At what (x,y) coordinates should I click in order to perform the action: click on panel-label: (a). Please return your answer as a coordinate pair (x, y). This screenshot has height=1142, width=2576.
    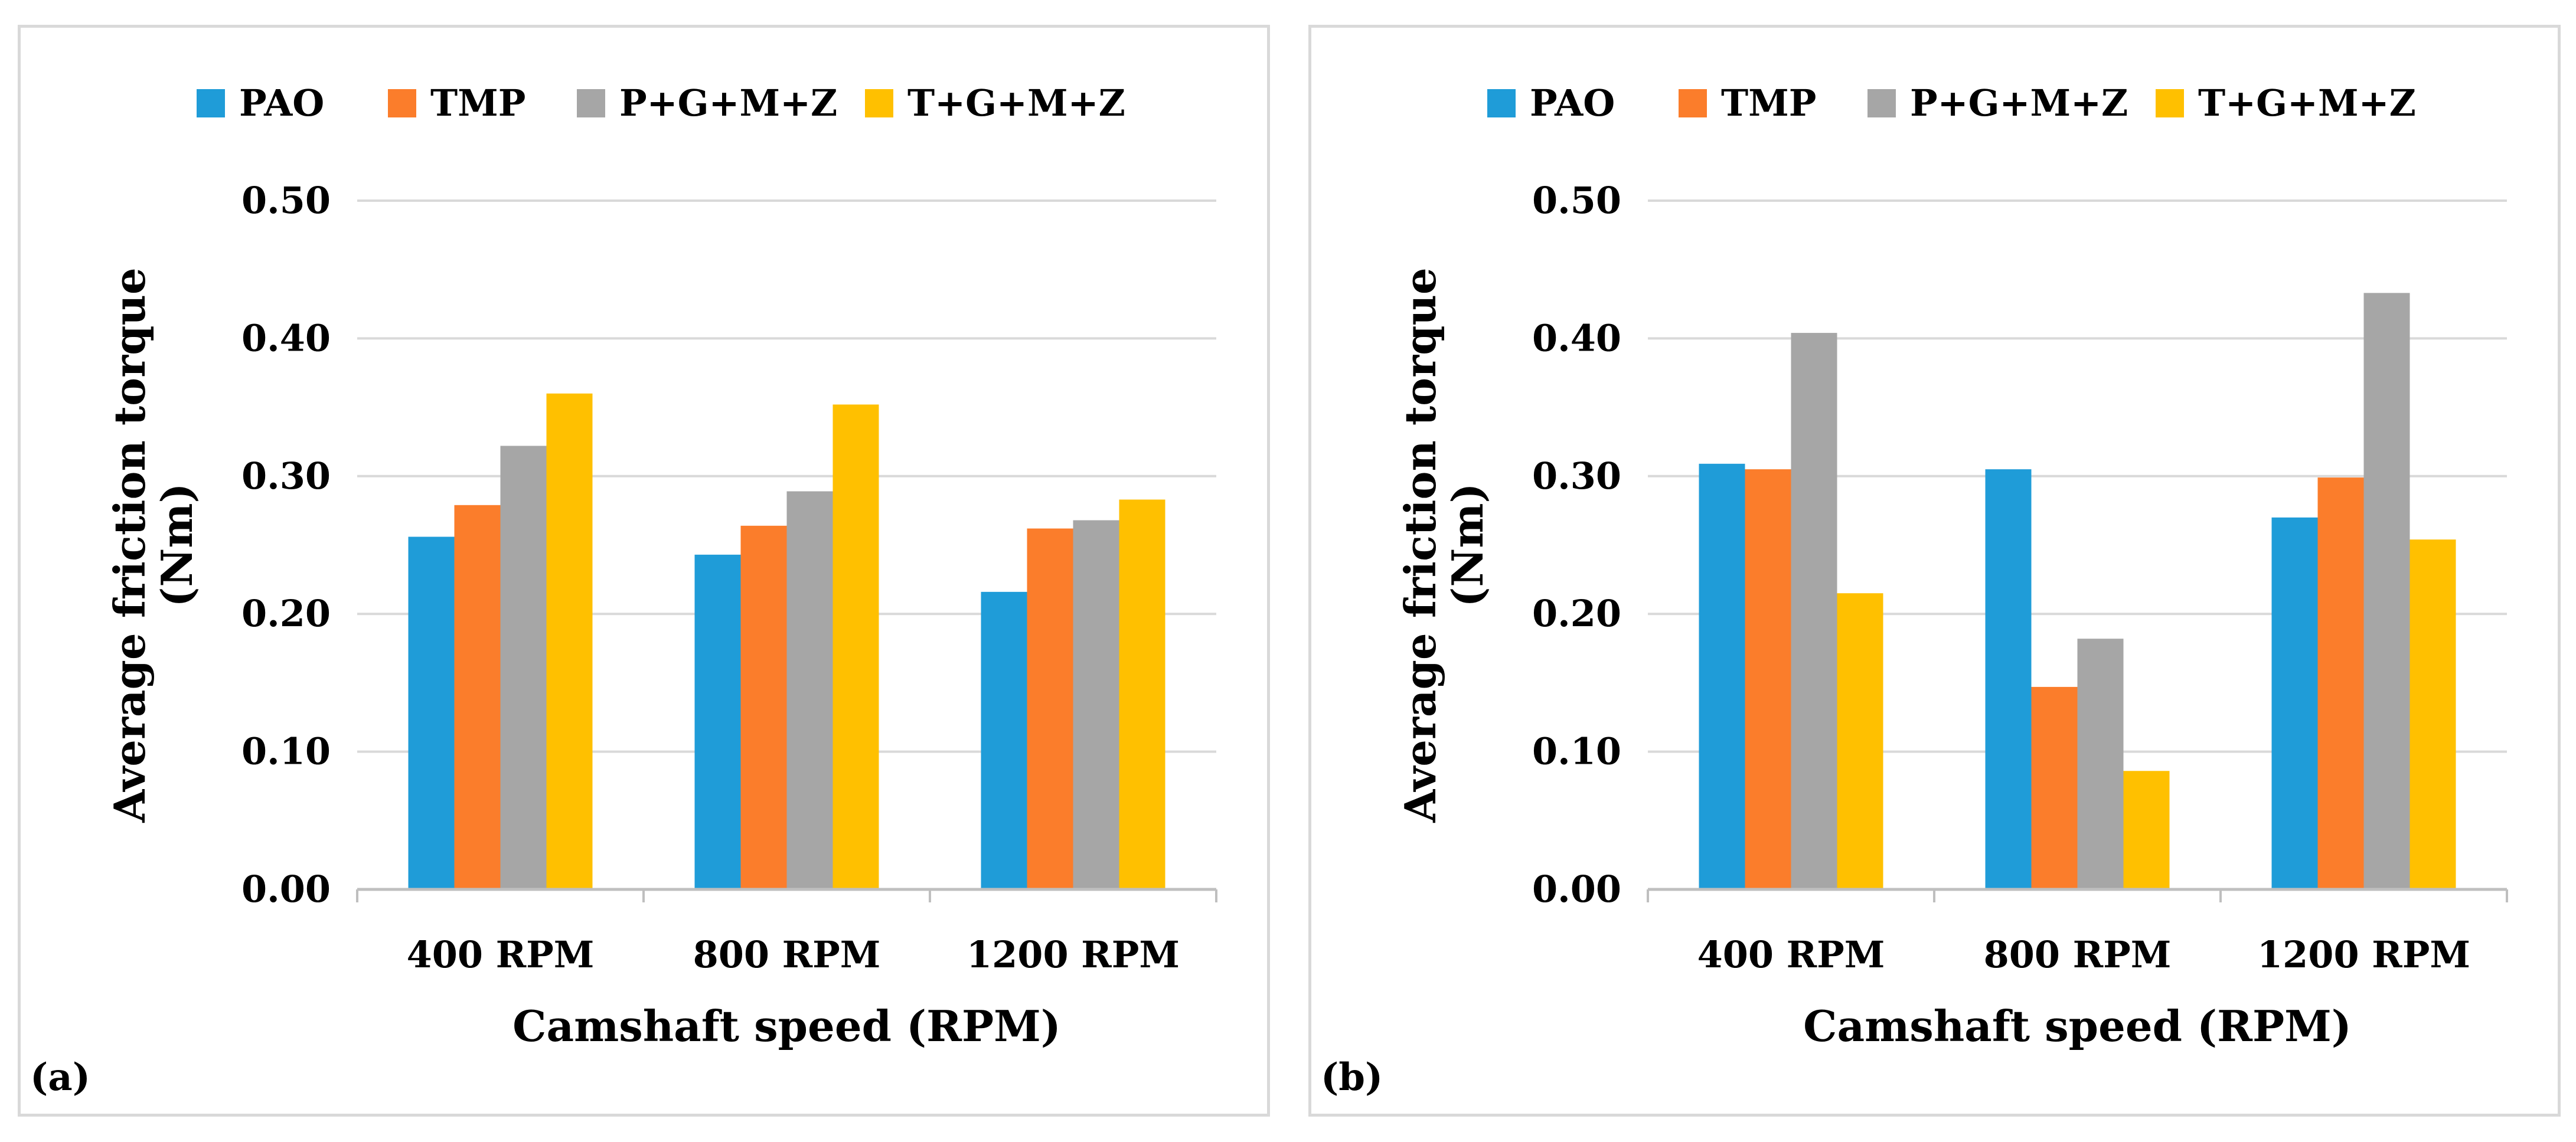
    Looking at the image, I should click on (60, 1077).